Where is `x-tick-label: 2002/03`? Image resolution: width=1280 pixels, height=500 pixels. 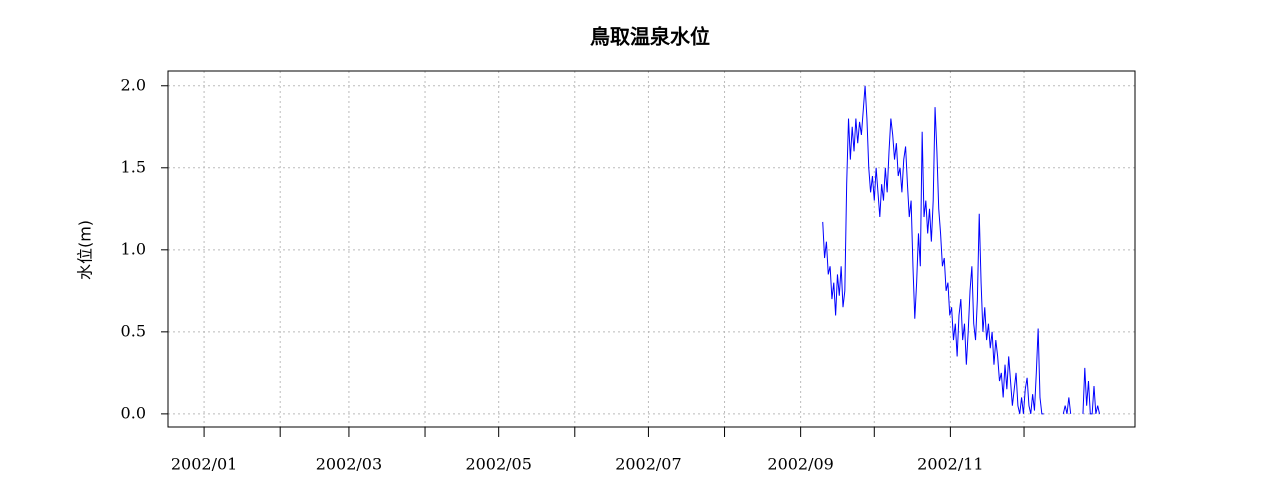 x-tick-label: 2002/03 is located at coordinates (349, 464).